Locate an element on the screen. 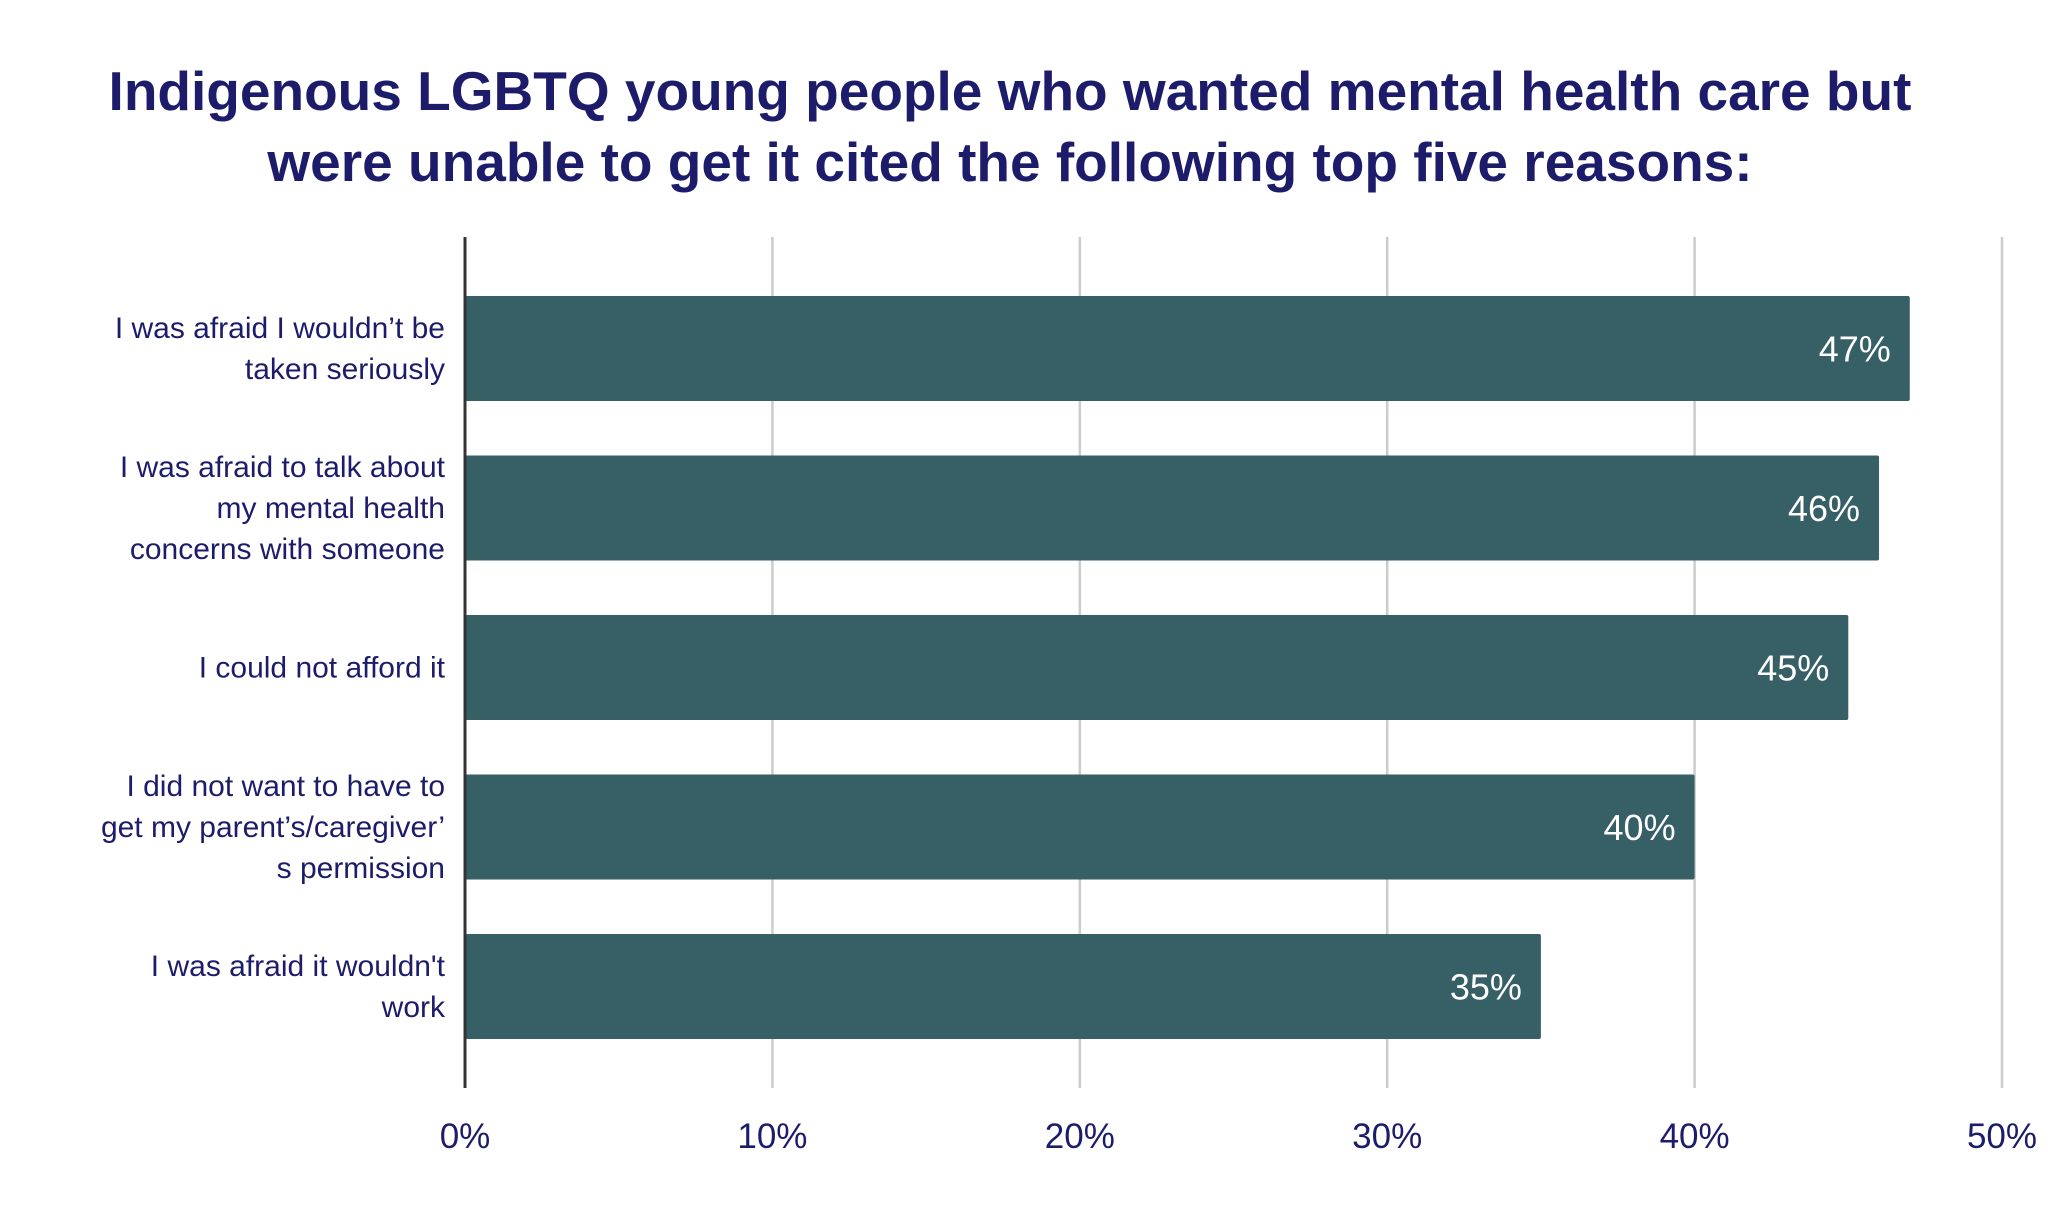 The width and height of the screenshot is (2048, 1209). data-label: 35% is located at coordinates (1486, 987).